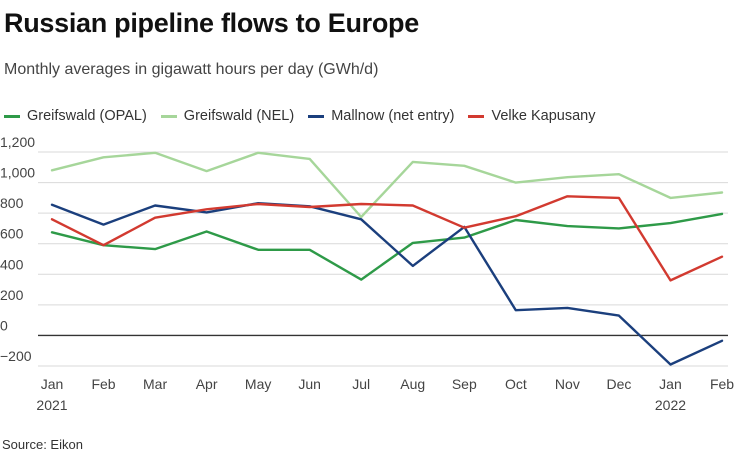 This screenshot has width=736, height=457. What do you see at coordinates (12, 295) in the screenshot?
I see `y-tick-label: 200` at bounding box center [12, 295].